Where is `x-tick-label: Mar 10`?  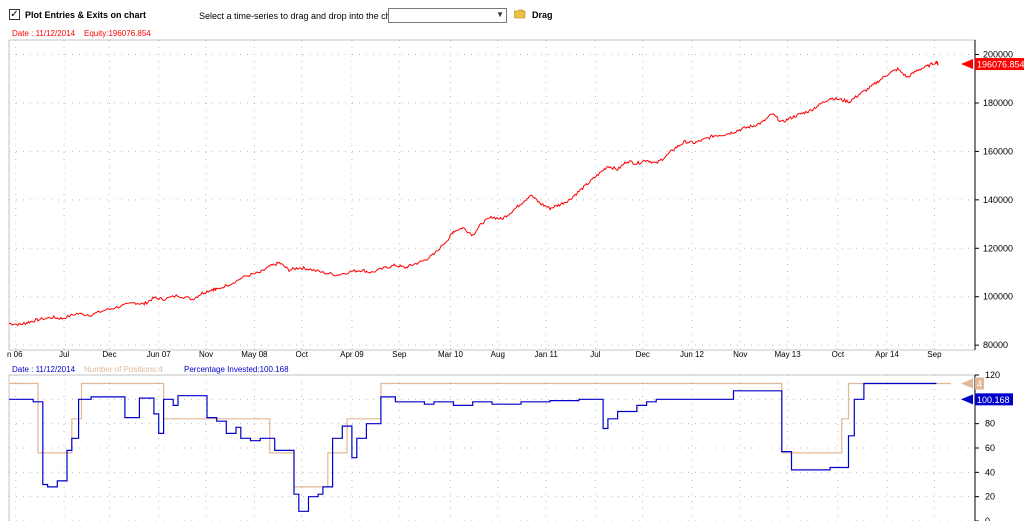
x-tick-label: Mar 10 is located at coordinates (450, 354).